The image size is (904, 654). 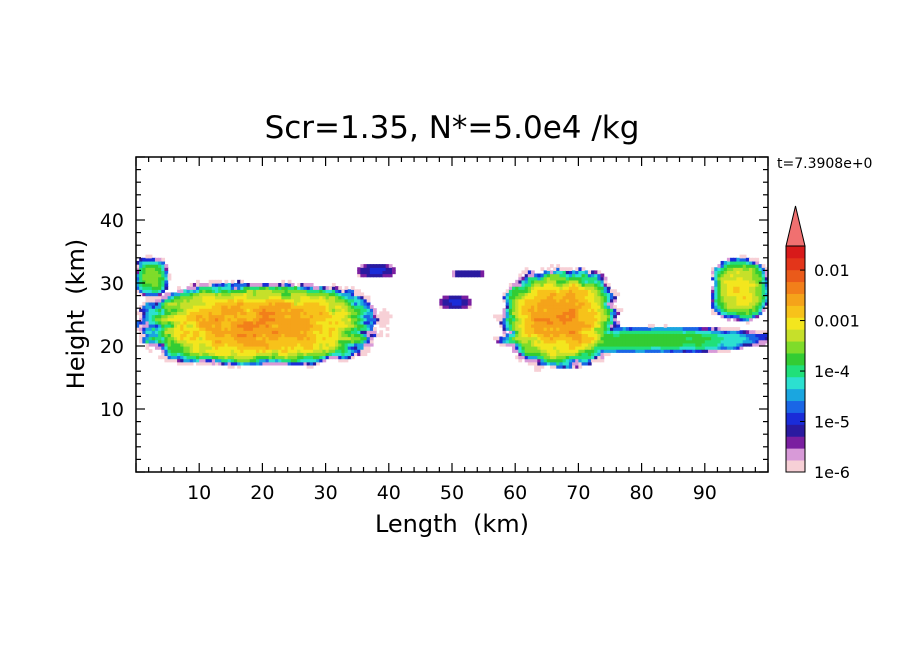 What do you see at coordinates (795, 383) in the screenshot?
I see `colorbar-swatch` at bounding box center [795, 383].